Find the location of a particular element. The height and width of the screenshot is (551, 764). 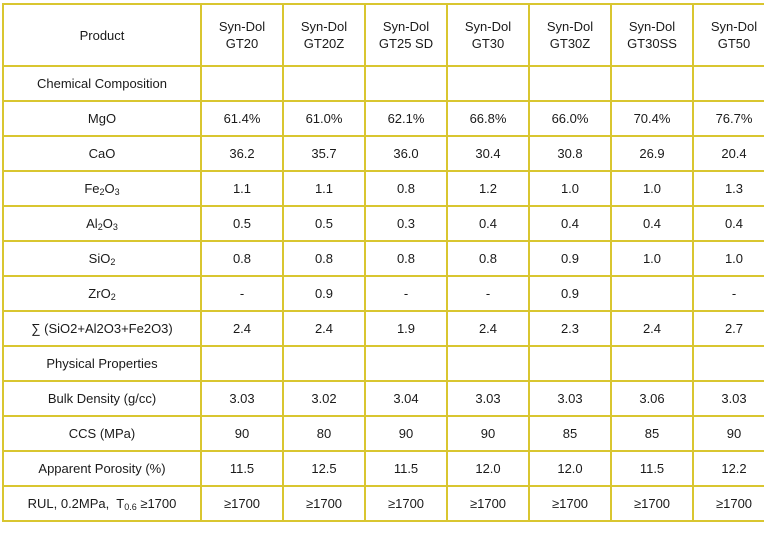

row-label: CaO is located at coordinates (102, 153).